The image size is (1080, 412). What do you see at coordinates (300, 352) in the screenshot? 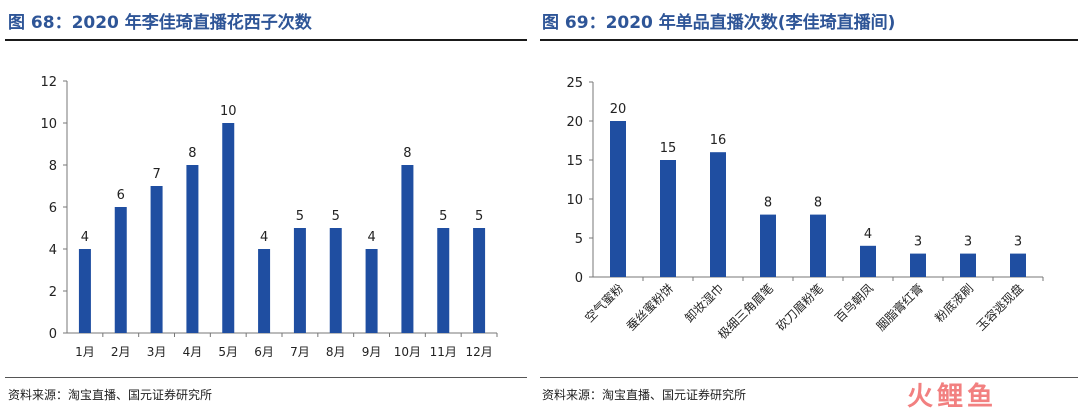
I see `figure-68-category-label: 7月` at bounding box center [300, 352].